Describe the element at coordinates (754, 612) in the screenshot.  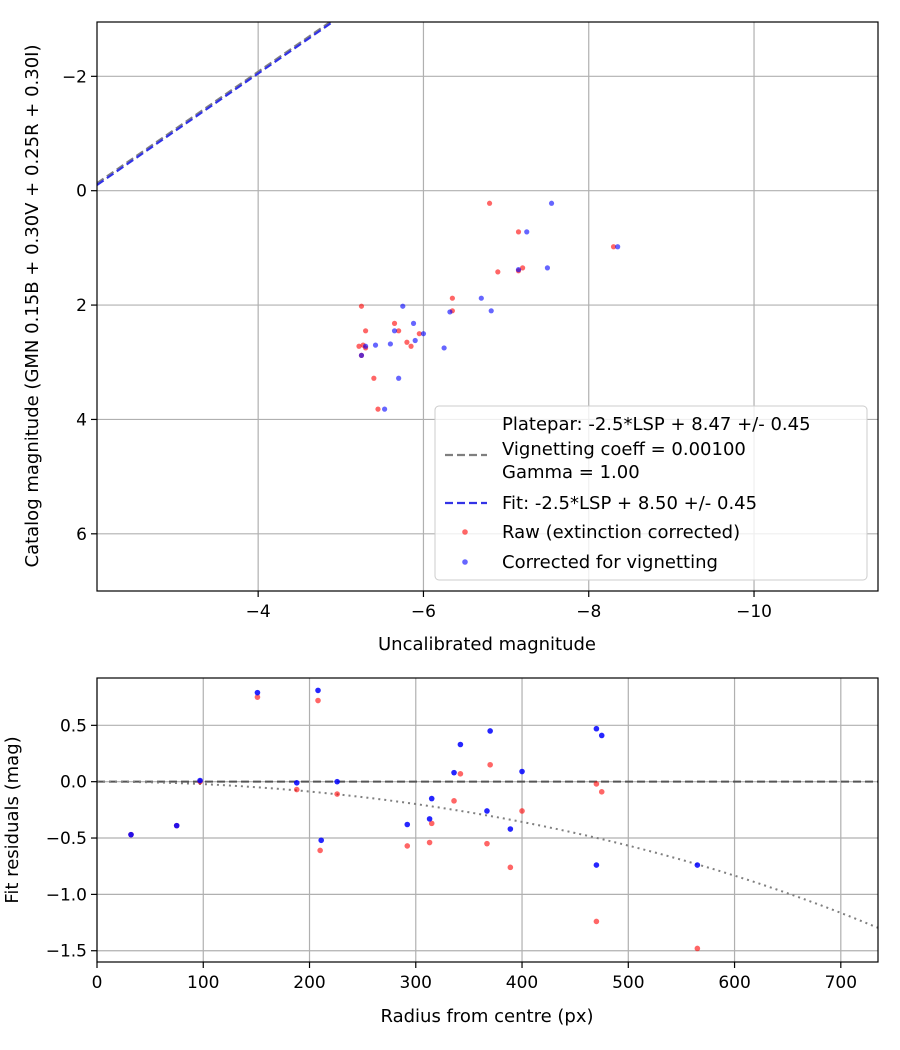
I see `x-tick-label: −10` at that location.